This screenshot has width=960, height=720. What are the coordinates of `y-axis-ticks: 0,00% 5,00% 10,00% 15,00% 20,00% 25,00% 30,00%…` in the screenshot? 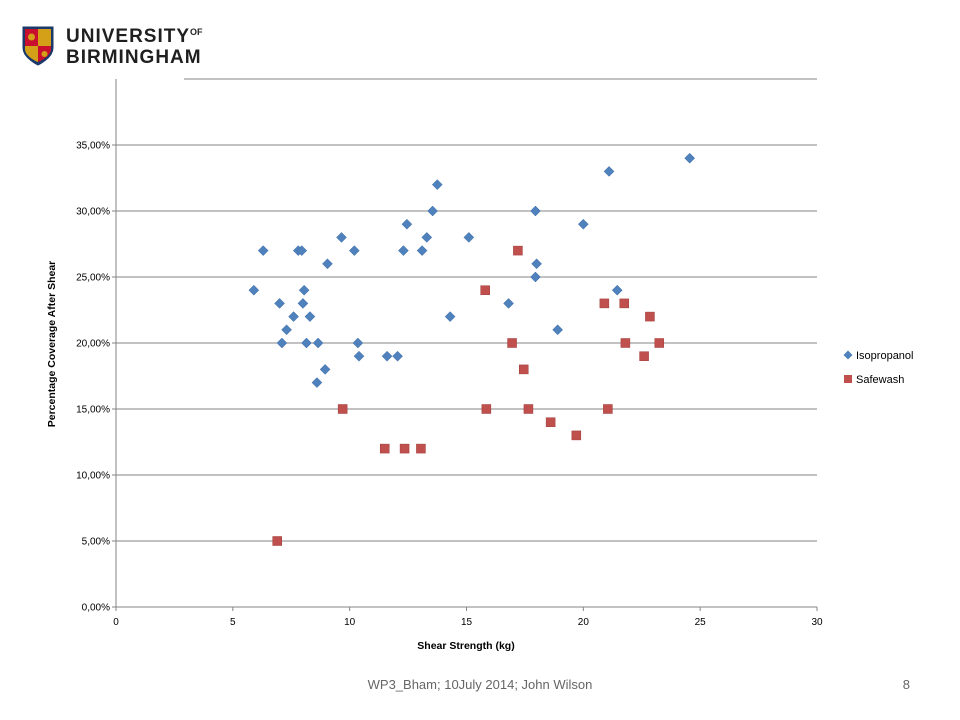 It's located at (96, 377).